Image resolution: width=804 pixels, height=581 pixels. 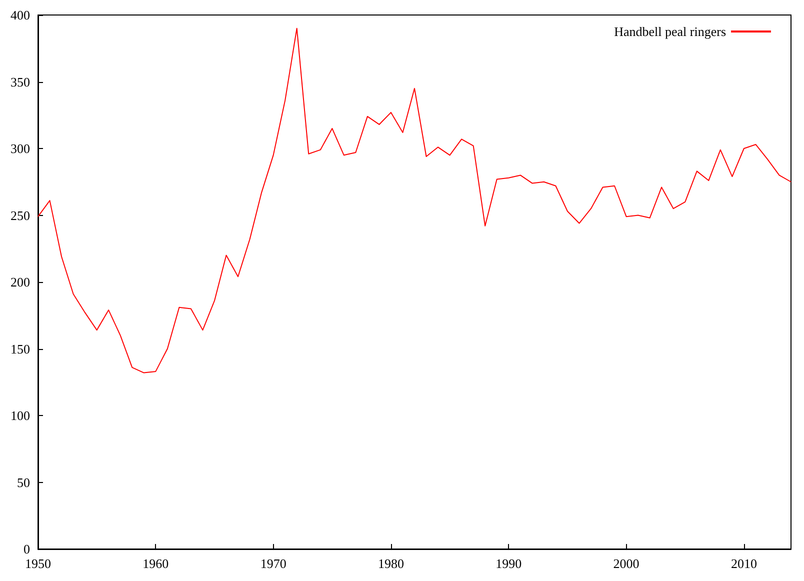 I want to click on x-tick-label: 2010, so click(x=743, y=563).